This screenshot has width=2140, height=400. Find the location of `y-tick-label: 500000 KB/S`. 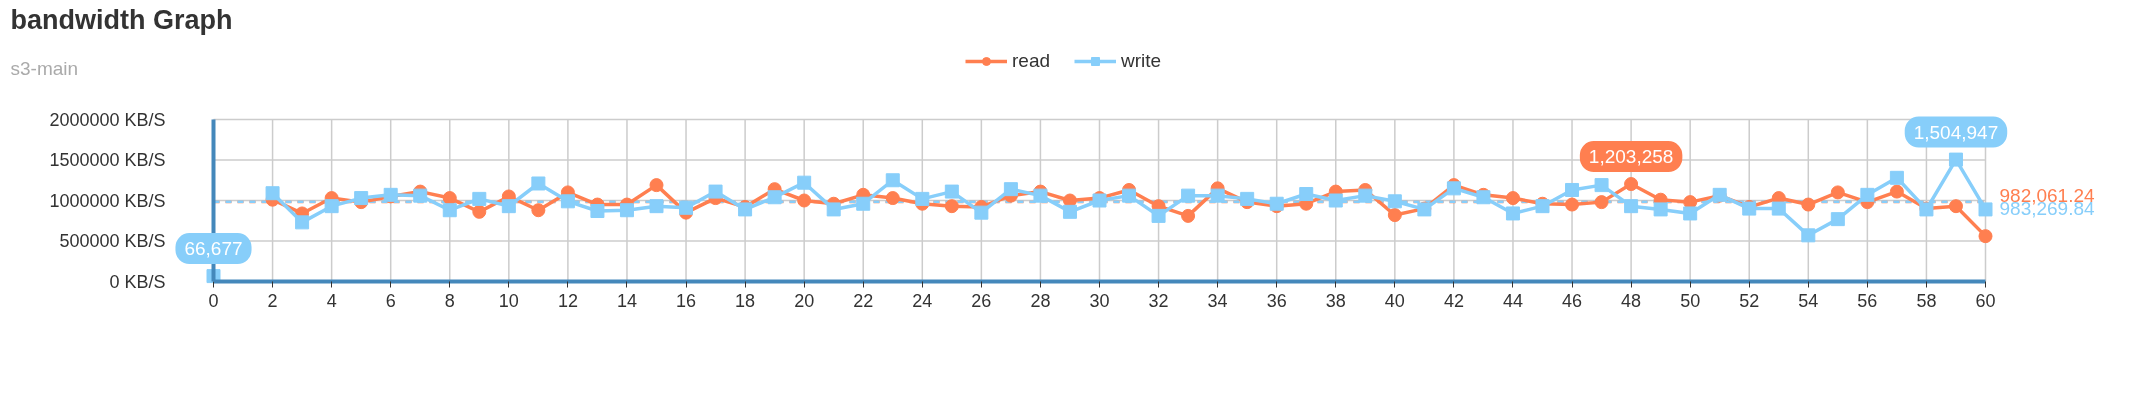

y-tick-label: 500000 KB/S is located at coordinates (112, 241).